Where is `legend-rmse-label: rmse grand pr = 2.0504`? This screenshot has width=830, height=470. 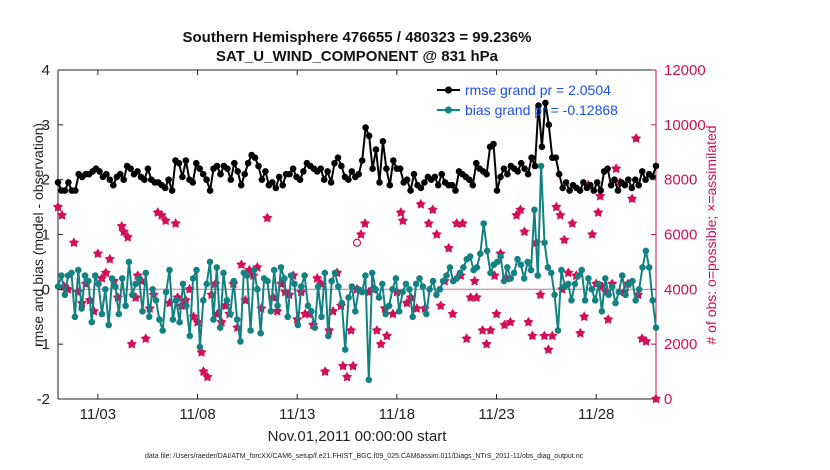
legend-rmse-label: rmse grand pr = 2.0504 is located at coordinates (538, 90).